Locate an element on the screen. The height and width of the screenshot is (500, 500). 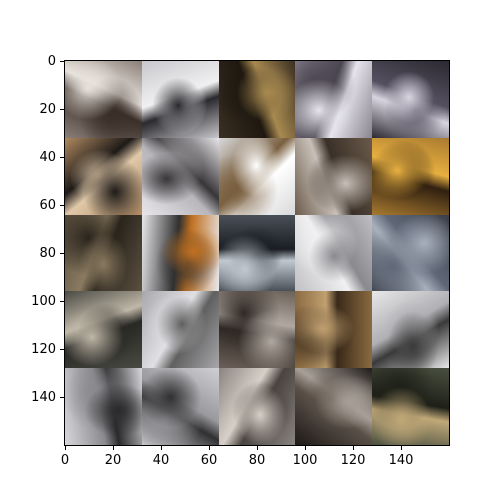
x-tick-label: 60 is located at coordinates (209, 460).